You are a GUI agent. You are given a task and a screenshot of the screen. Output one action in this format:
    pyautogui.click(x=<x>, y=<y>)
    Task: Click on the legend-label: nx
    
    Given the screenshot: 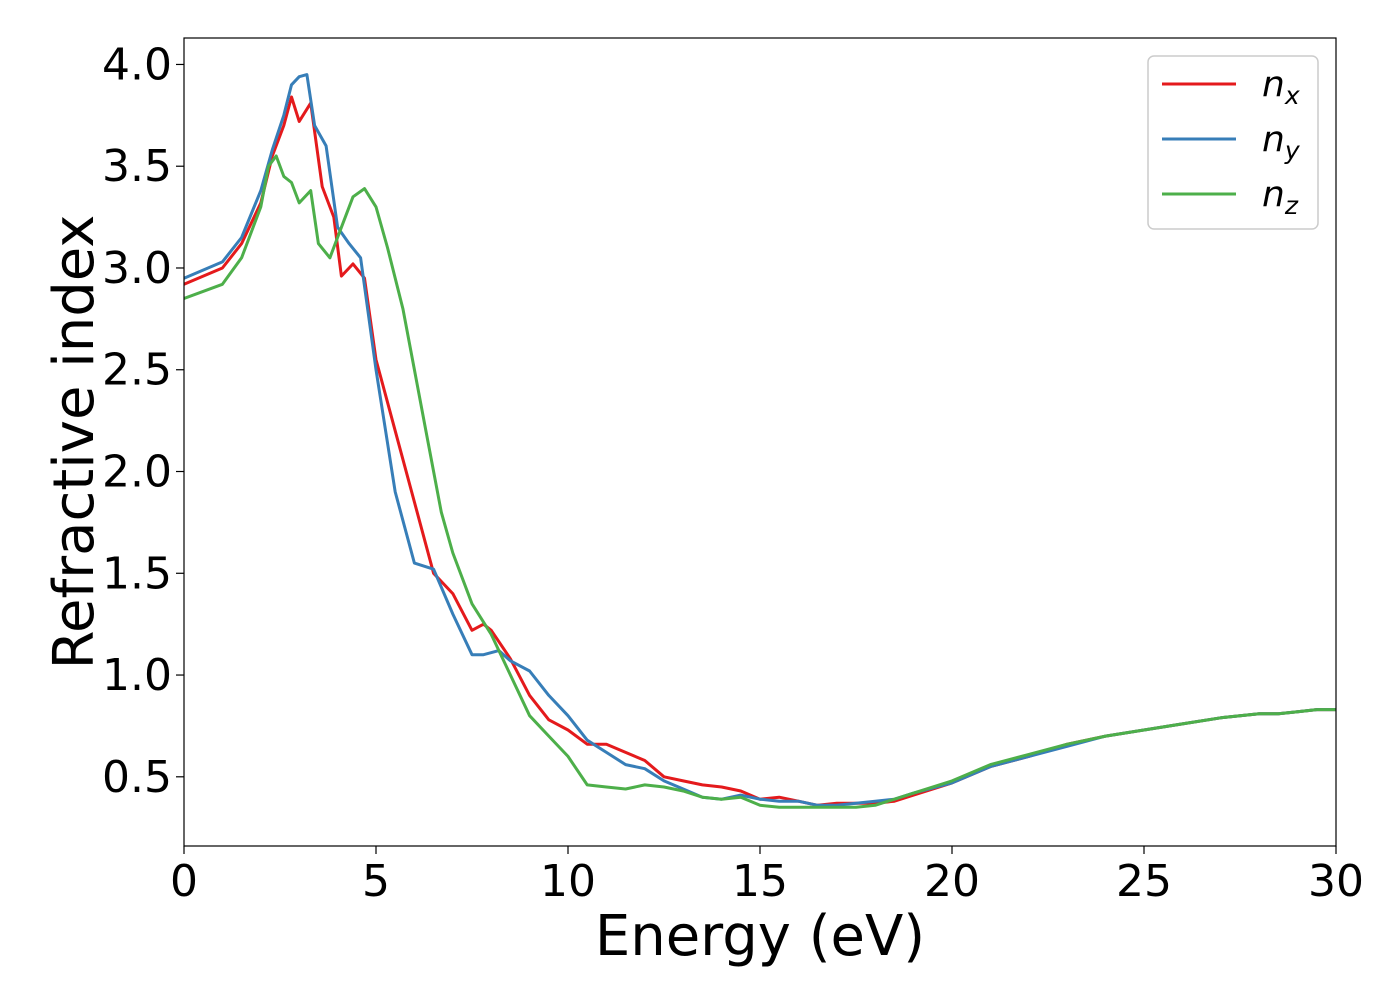 What is the action you would take?
    pyautogui.click(x=1281, y=87)
    